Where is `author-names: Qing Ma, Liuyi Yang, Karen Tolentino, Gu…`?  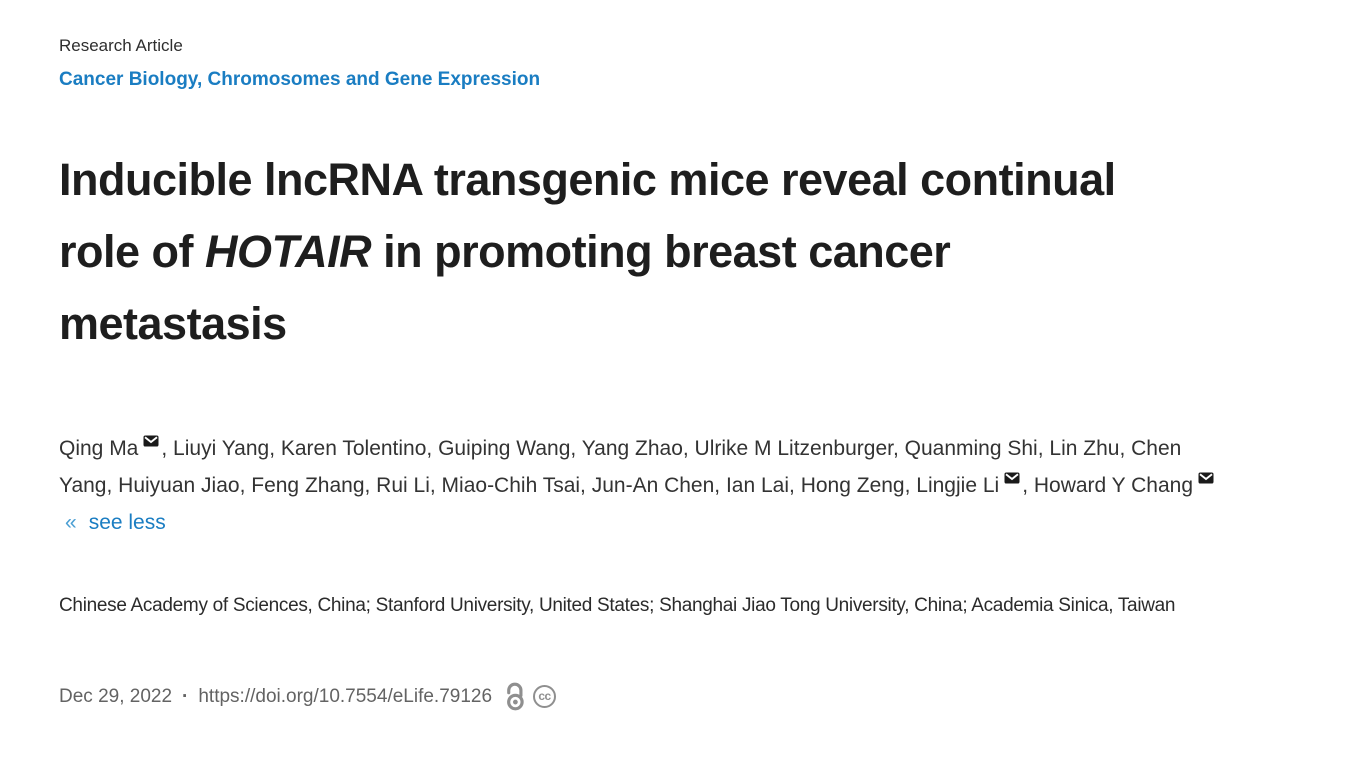 author-names: Qing Ma, Liuyi Yang, Karen Tolentino, Gu… is located at coordinates (637, 466).